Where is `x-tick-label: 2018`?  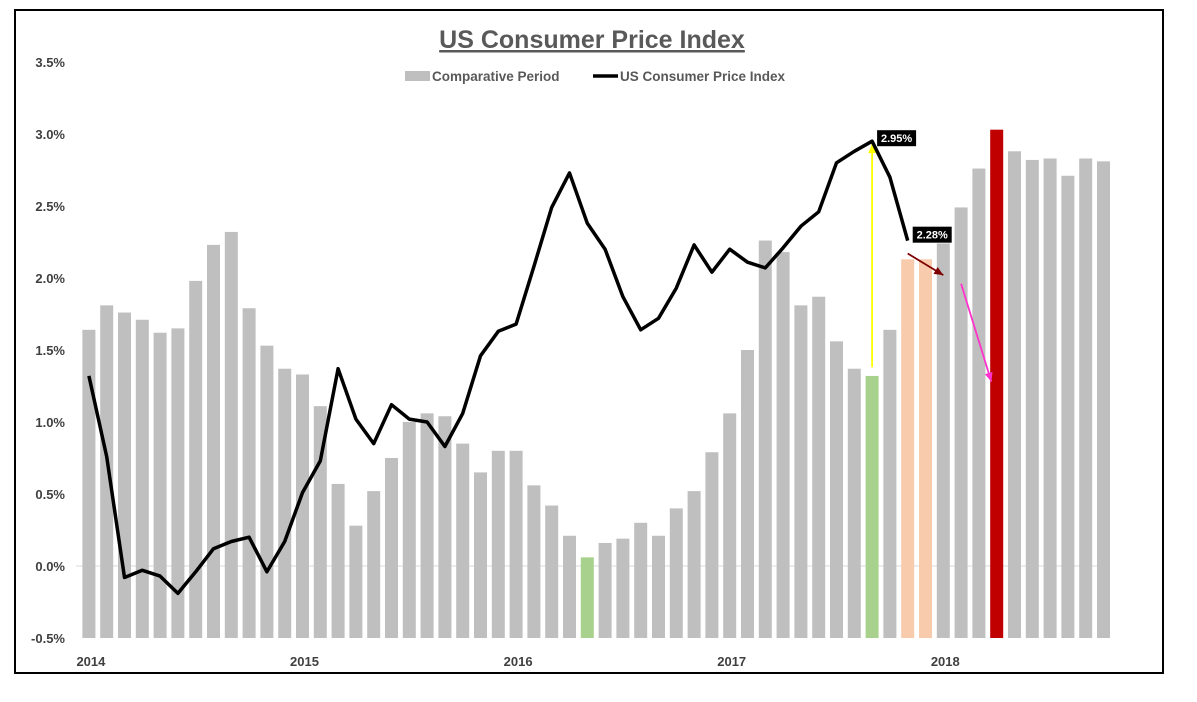 x-tick-label: 2018 is located at coordinates (945, 661).